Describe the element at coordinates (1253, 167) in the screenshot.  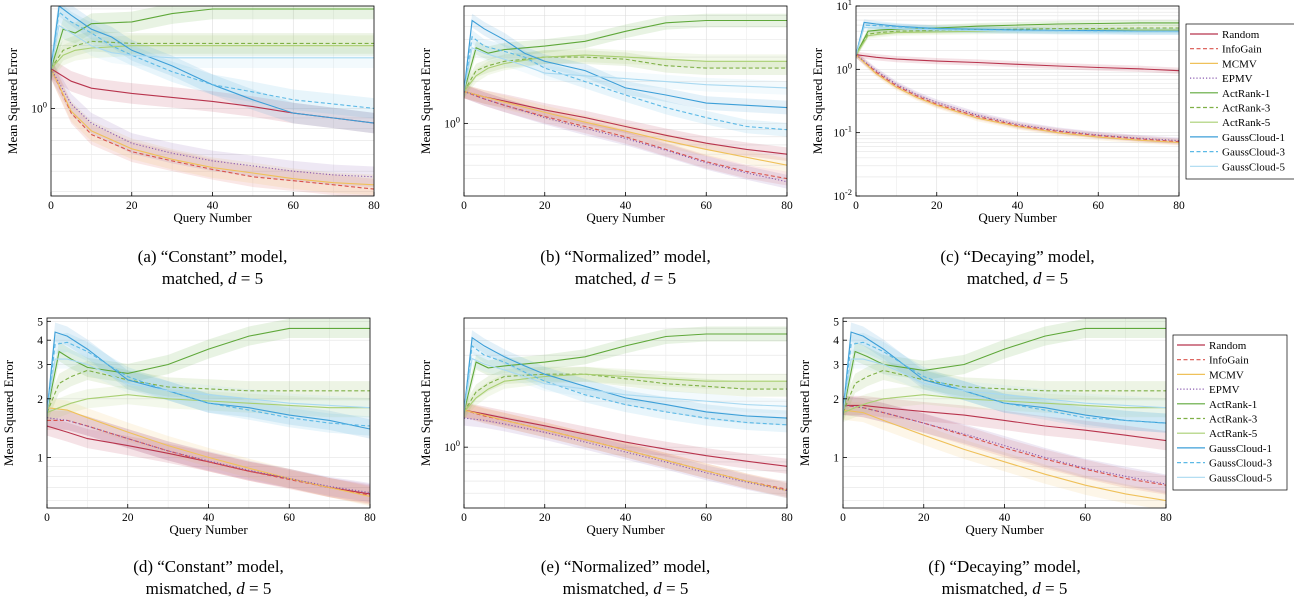
I see `legend-label: GaussCloud-5` at that location.